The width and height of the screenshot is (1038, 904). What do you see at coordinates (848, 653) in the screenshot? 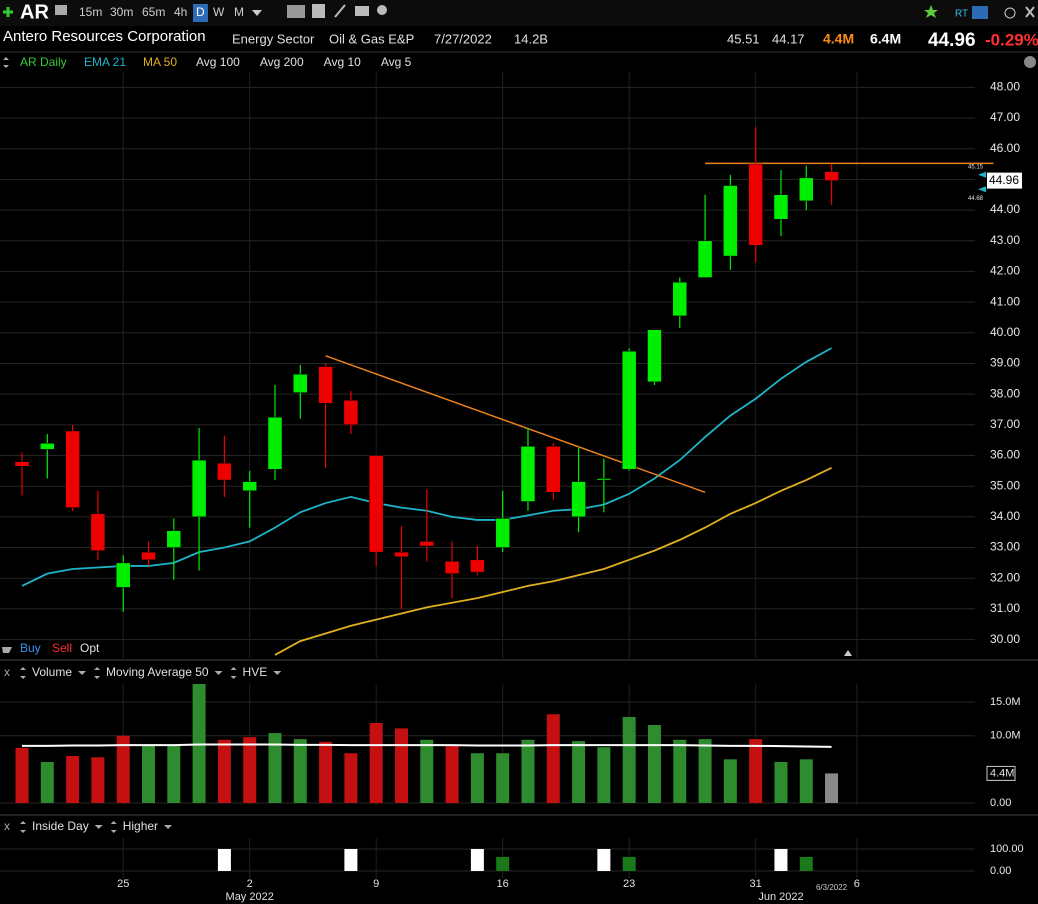
I see `scroll-marker` at bounding box center [848, 653].